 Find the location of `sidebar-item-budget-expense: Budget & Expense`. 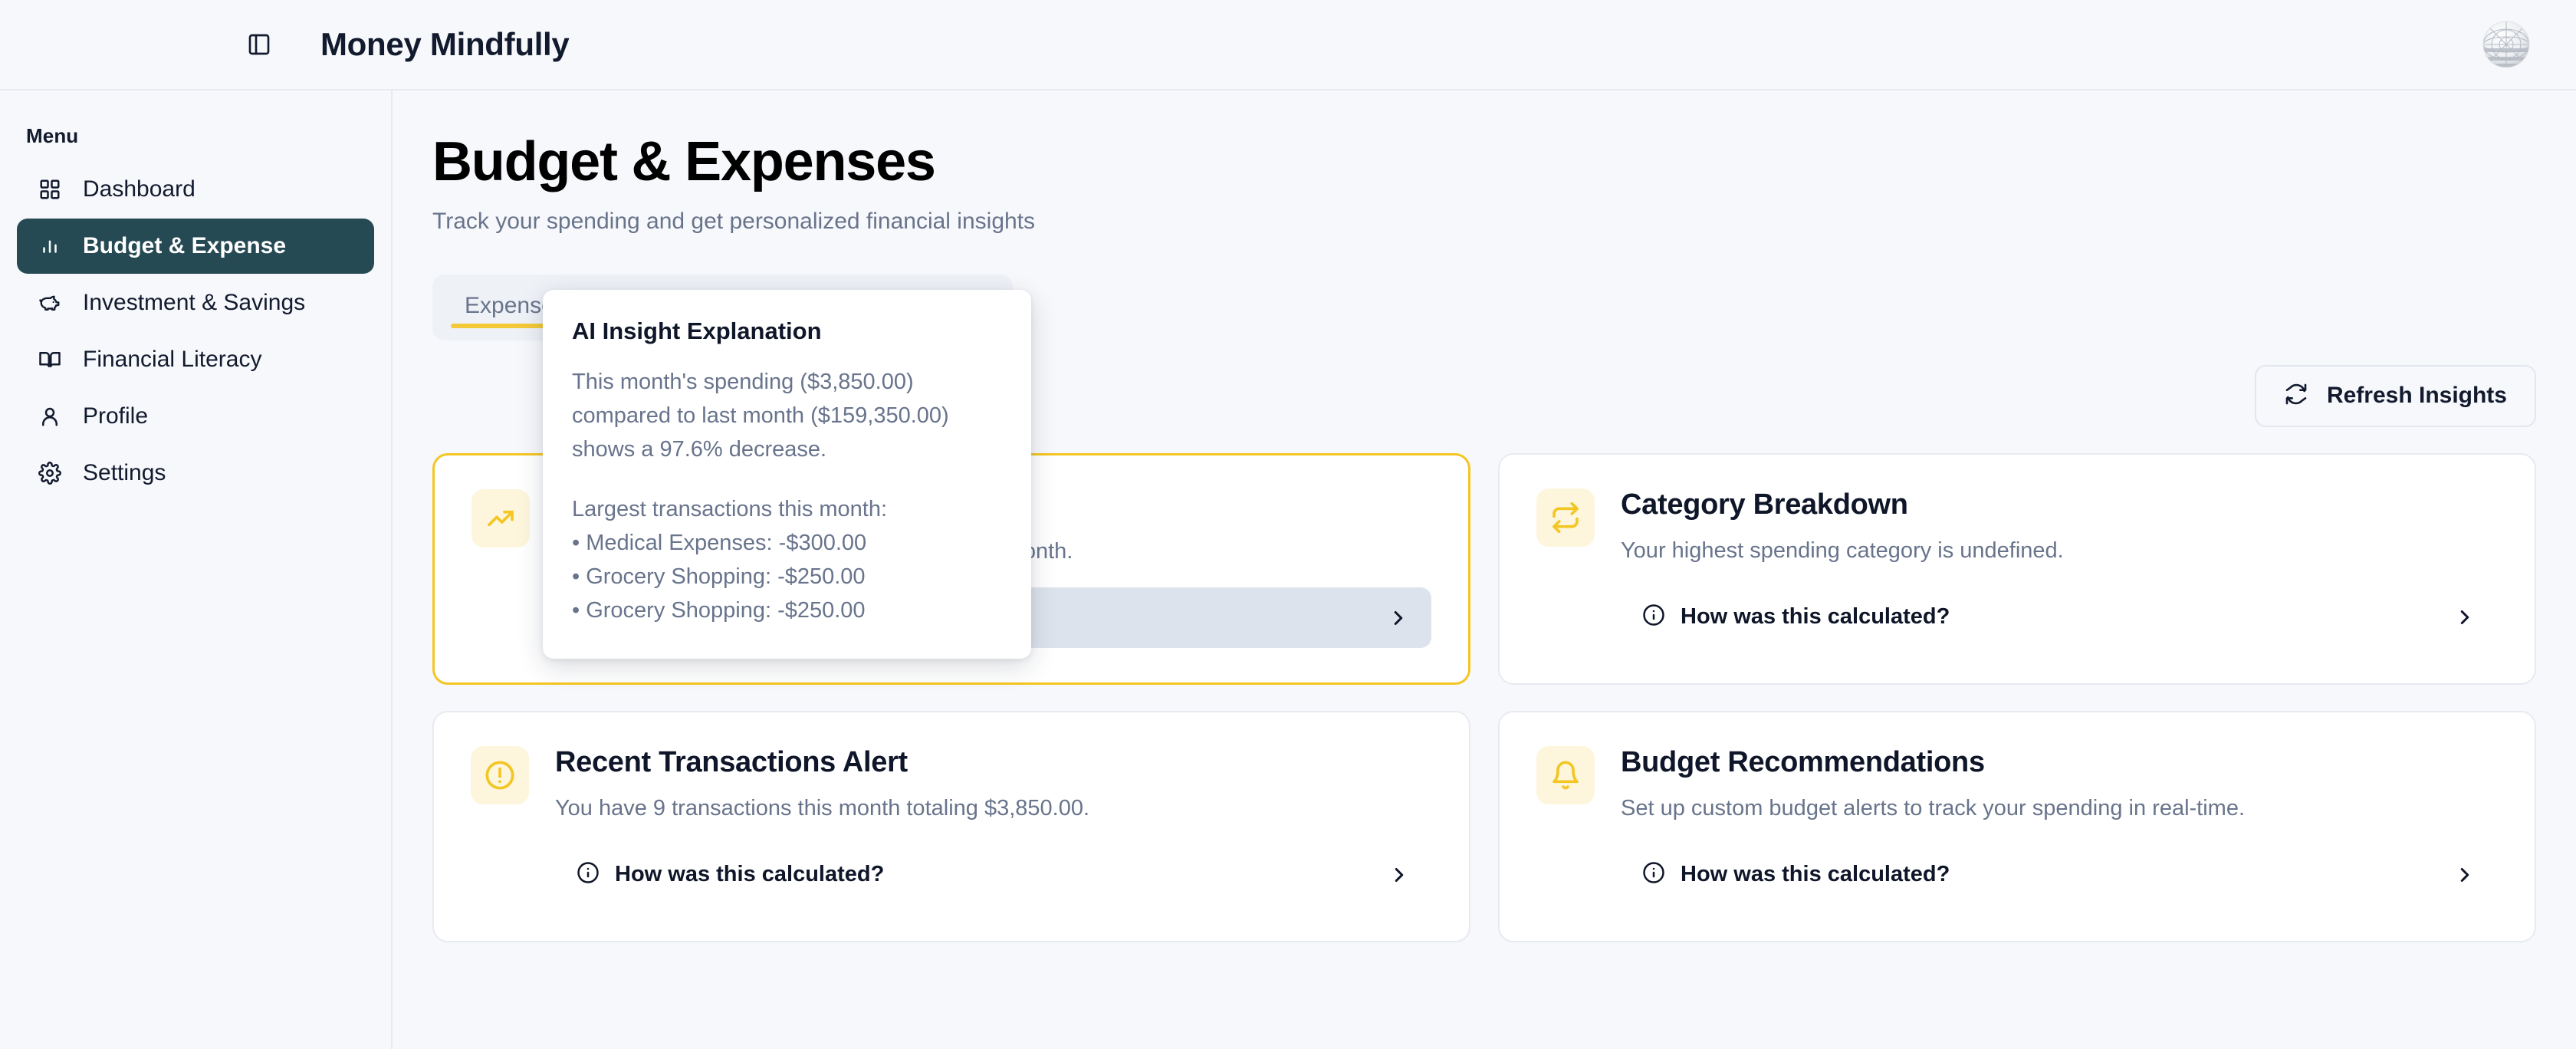

sidebar-item-budget-expense: Budget & Expense is located at coordinates (195, 246).